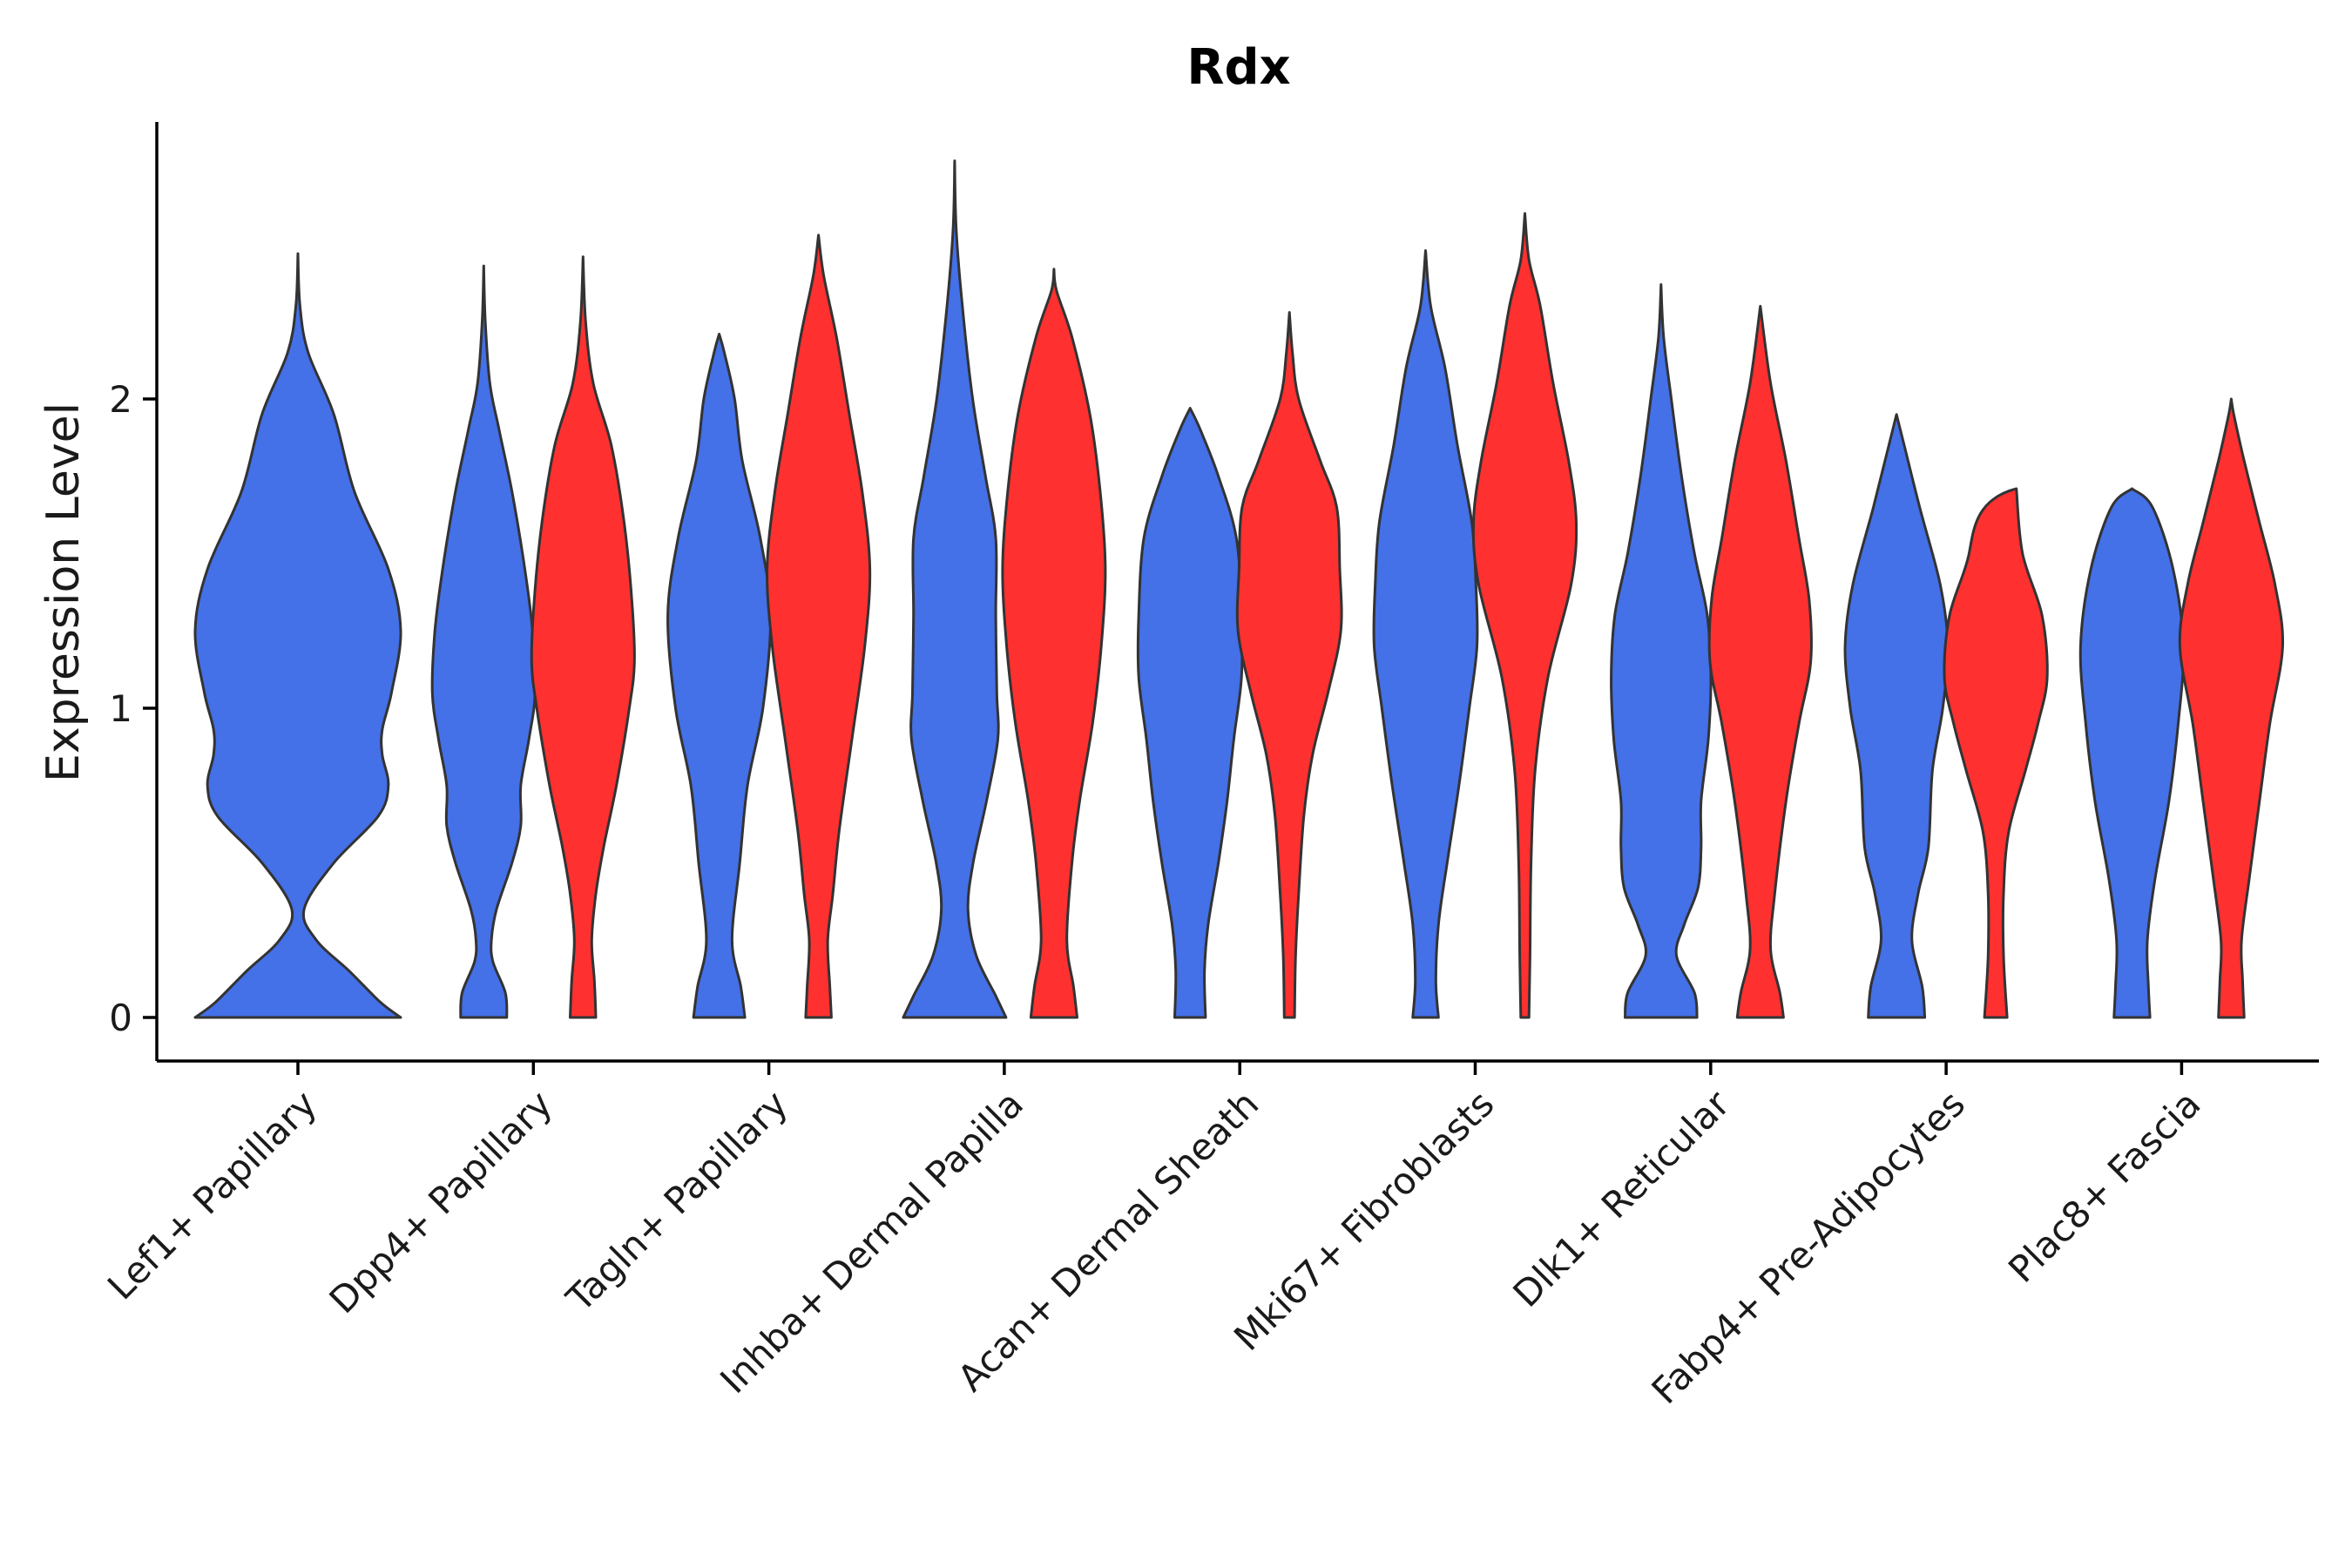 Image resolution: width=2352 pixels, height=1568 pixels. Describe the element at coordinates (1289, 665) in the screenshot. I see `violin-group-2-acan-dermal-sheath` at that location.